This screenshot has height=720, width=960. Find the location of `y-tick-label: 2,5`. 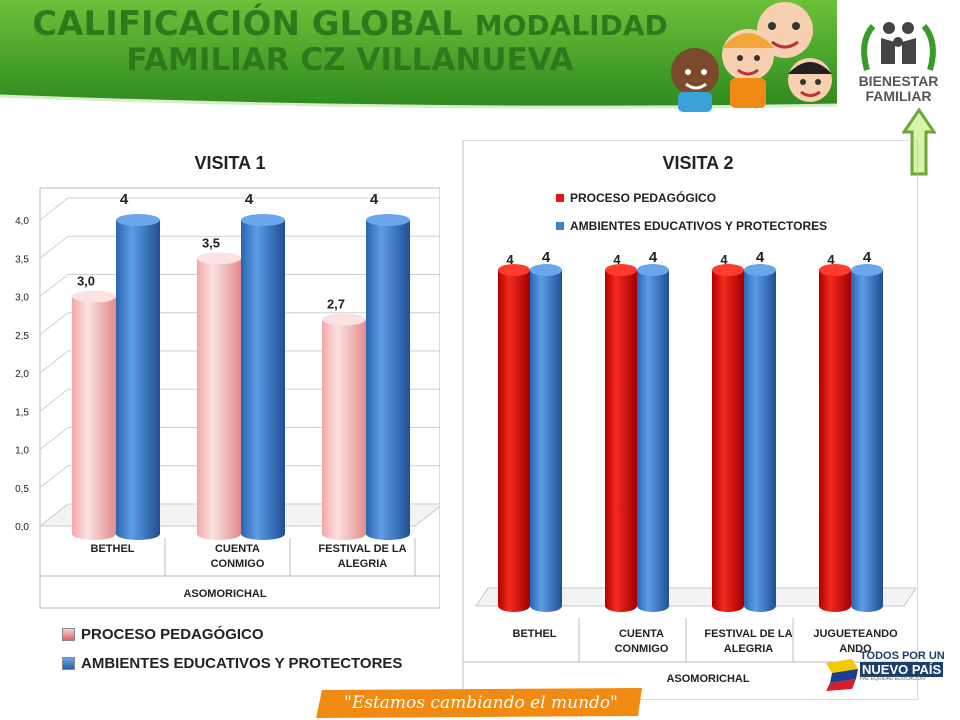

y-tick-label: 2,5 is located at coordinates (22, 336).